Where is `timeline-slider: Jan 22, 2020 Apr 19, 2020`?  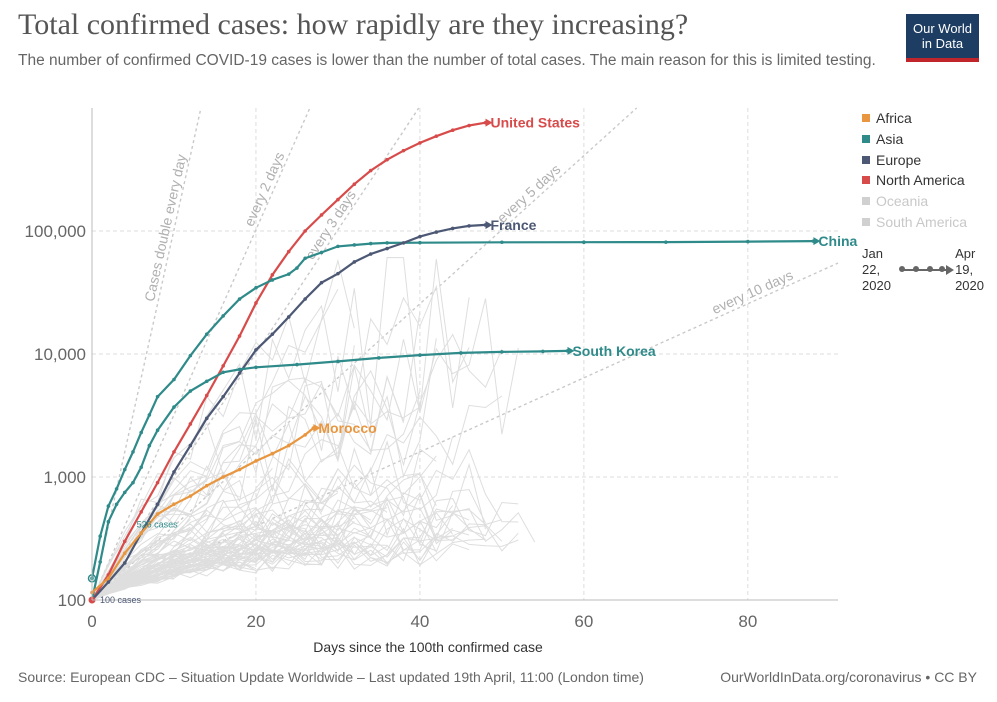
timeline-slider: Jan 22, 2020 Apr 19, 2020 is located at coordinates (923, 272).